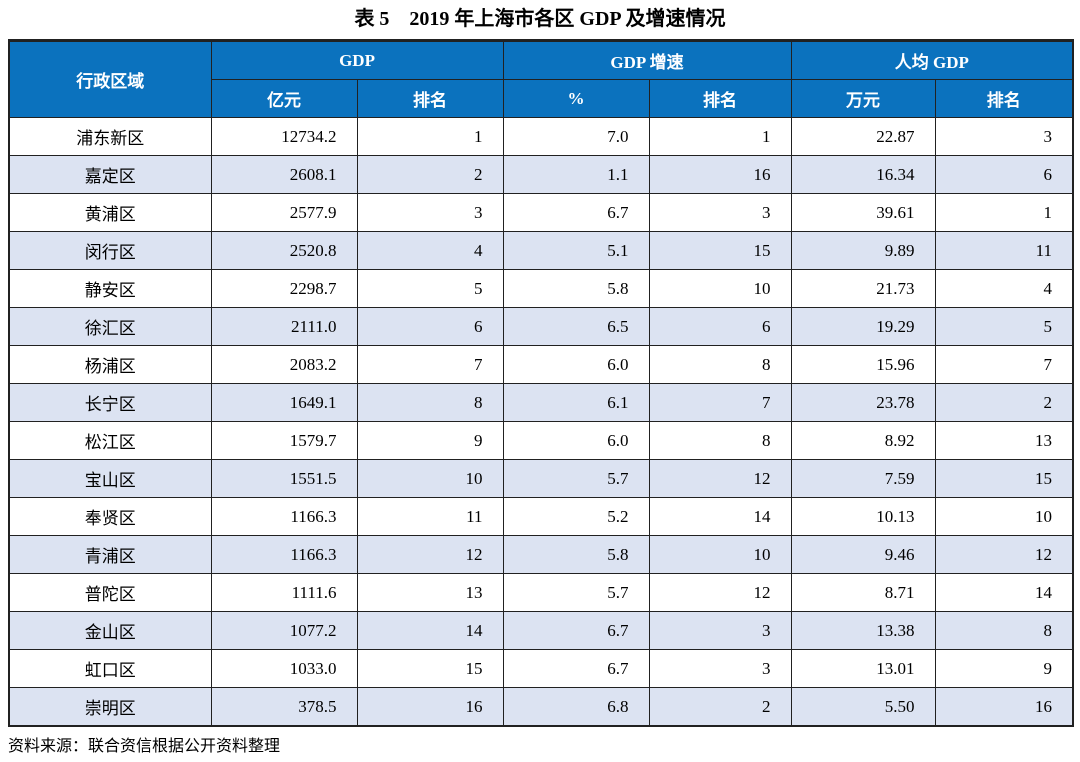  Describe the element at coordinates (284, 364) in the screenshot. I see `gdp-value-cell: 2083.2` at that location.